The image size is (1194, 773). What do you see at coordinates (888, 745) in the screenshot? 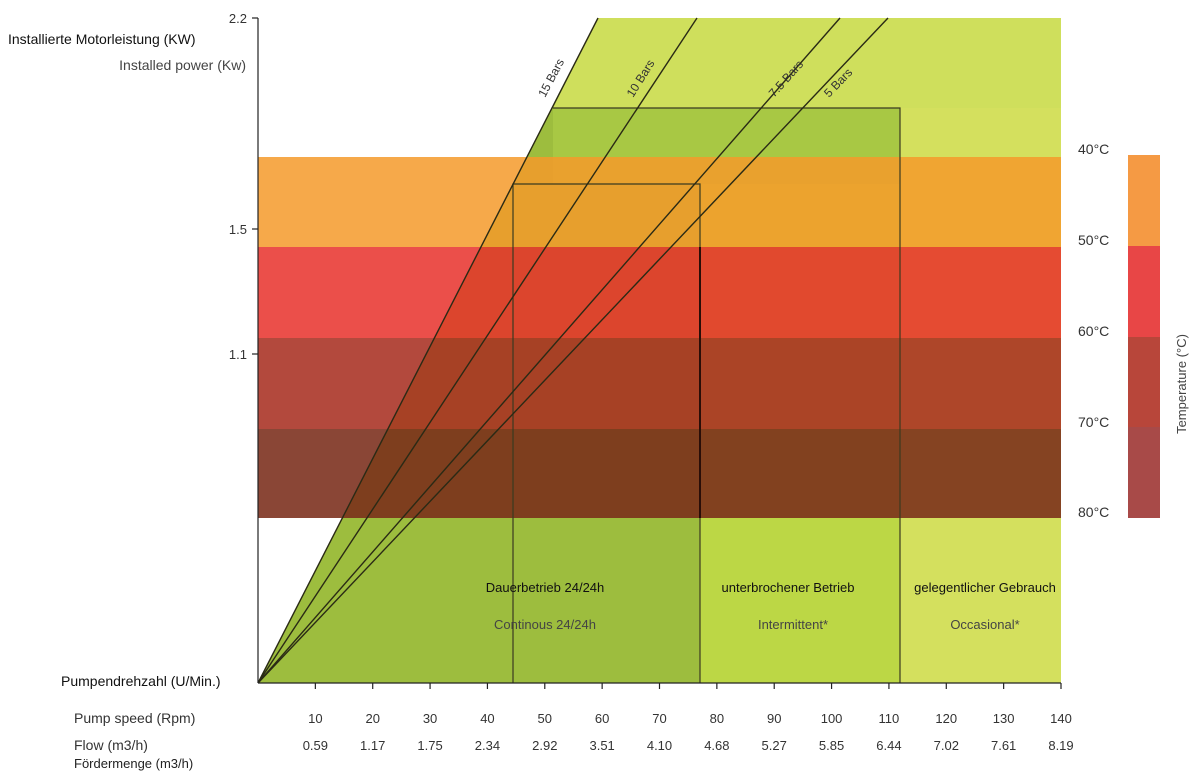
I see `flow-tick-label: 6.44` at bounding box center [888, 745].